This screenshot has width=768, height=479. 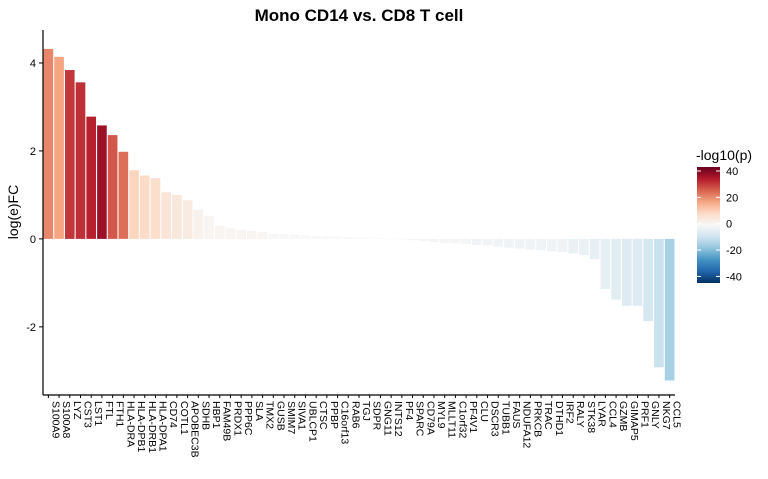 I want to click on bar-CD79A, so click(x=423, y=240).